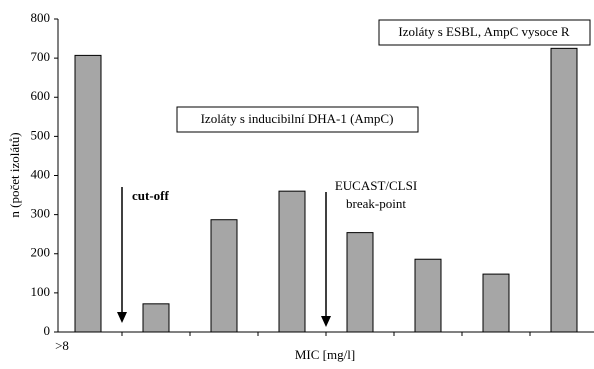  Describe the element at coordinates (41, 17) in the screenshot. I see `y-tick-label: 800` at that location.